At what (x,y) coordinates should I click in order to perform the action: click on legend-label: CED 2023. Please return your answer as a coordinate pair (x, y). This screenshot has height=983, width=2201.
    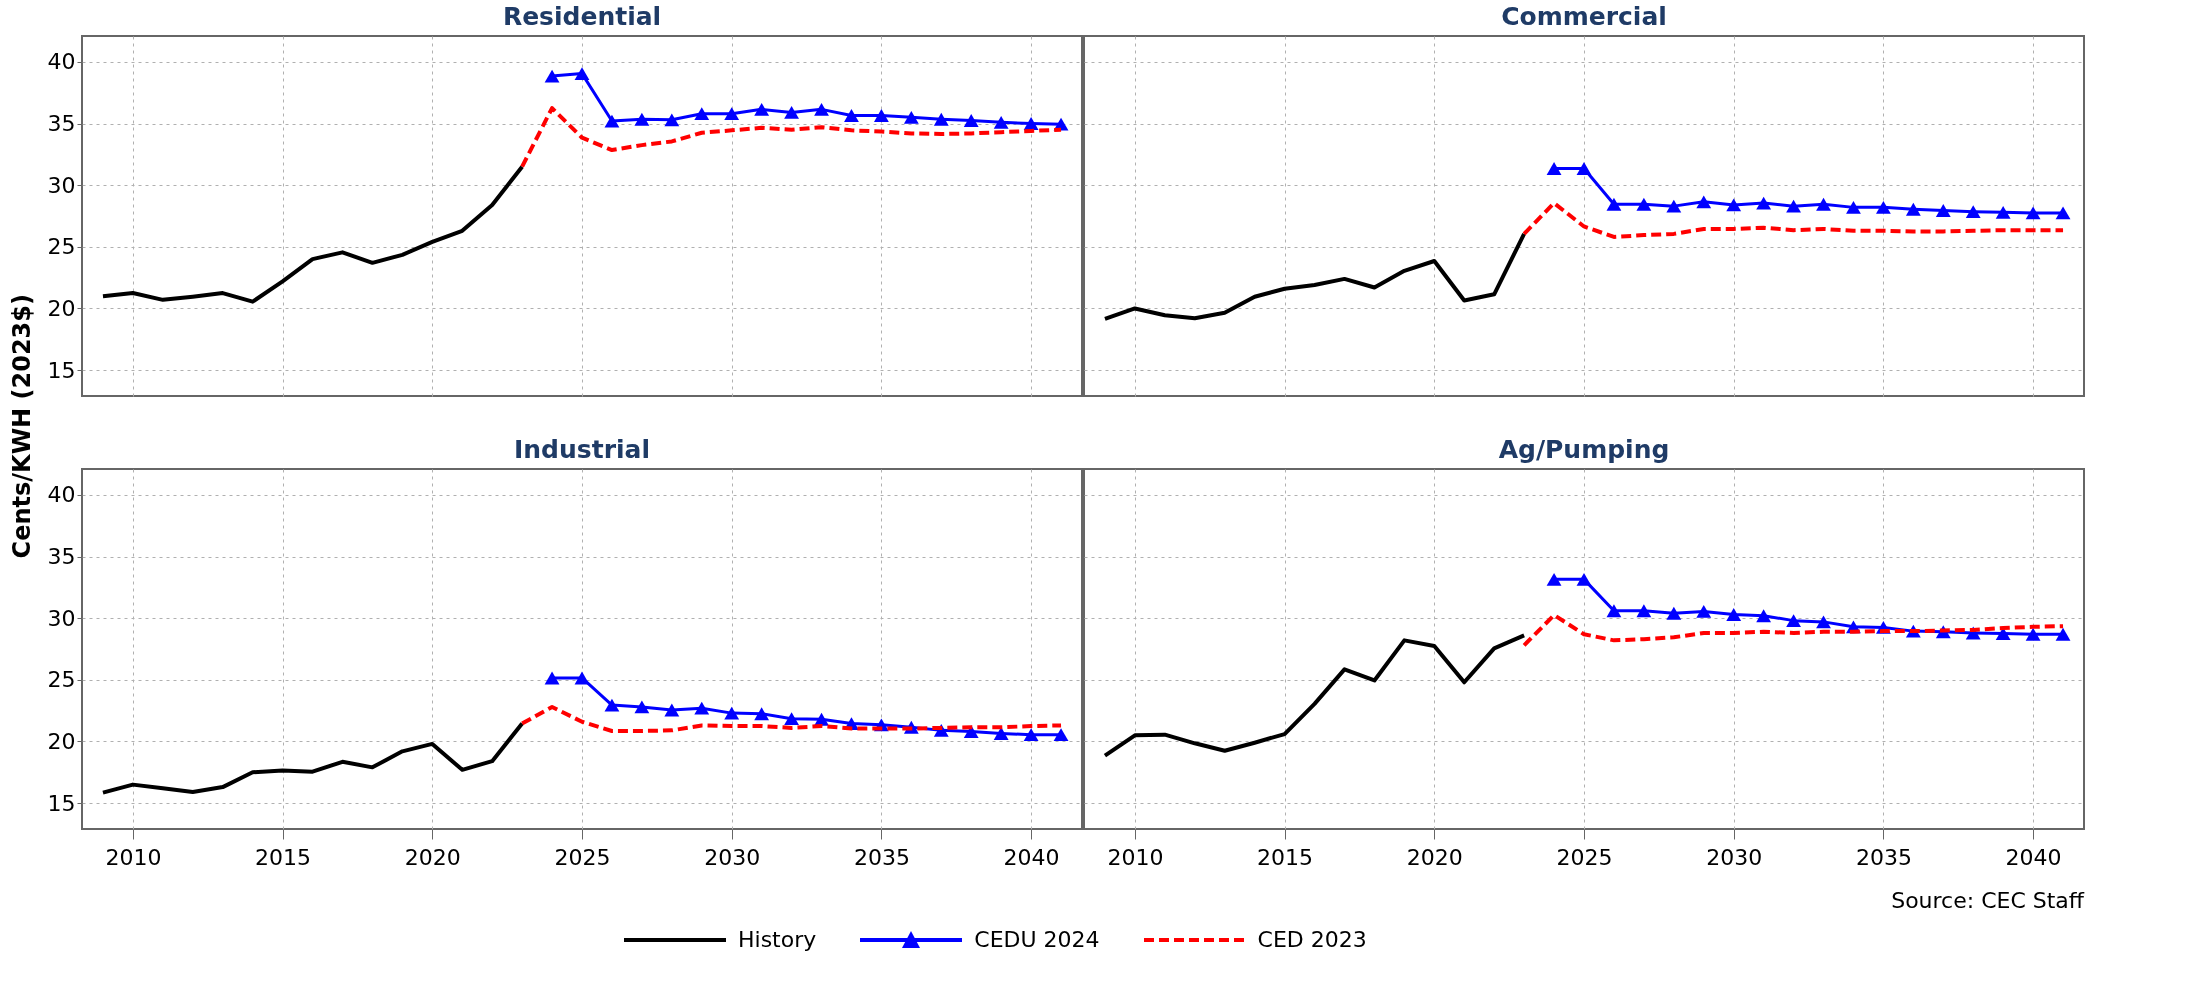
    Looking at the image, I should click on (1312, 939).